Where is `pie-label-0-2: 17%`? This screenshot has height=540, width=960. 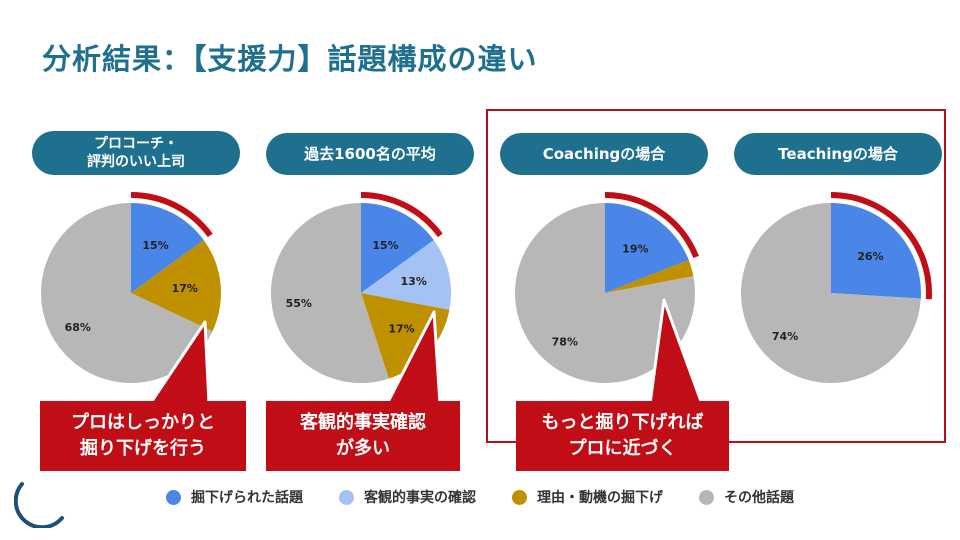 pie-label-0-2: 17% is located at coordinates (185, 288).